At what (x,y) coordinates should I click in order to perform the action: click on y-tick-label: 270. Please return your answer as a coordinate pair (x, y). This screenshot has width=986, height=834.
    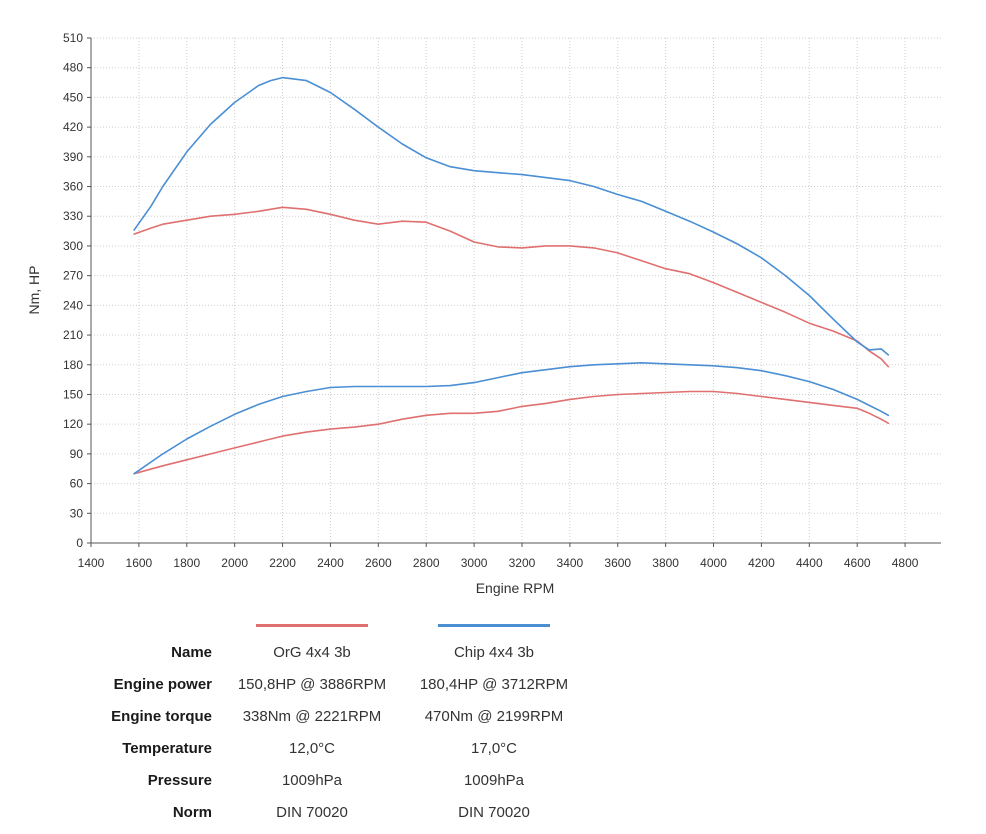
    Looking at the image, I should click on (73, 276).